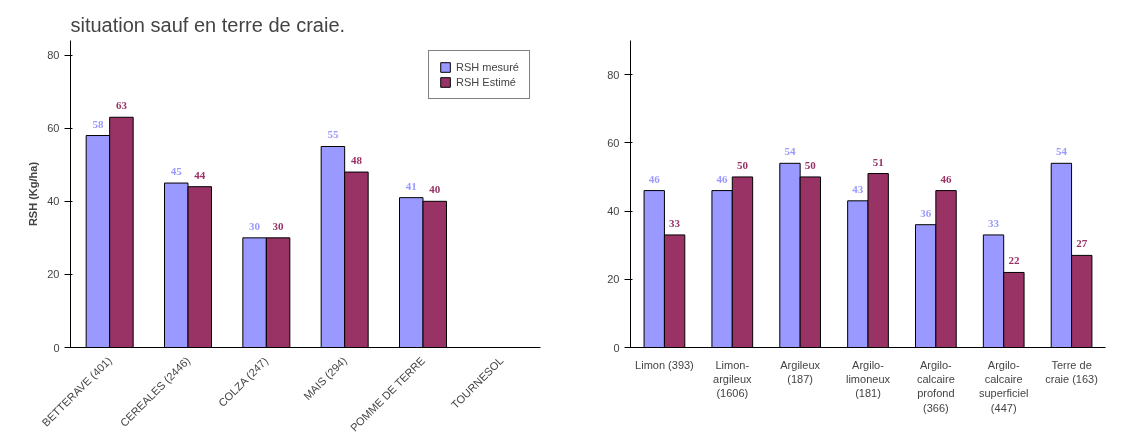 Image resolution: width=1131 pixels, height=445 pixels. What do you see at coordinates (176, 171) in the screenshot?
I see `data-label: 45` at bounding box center [176, 171].